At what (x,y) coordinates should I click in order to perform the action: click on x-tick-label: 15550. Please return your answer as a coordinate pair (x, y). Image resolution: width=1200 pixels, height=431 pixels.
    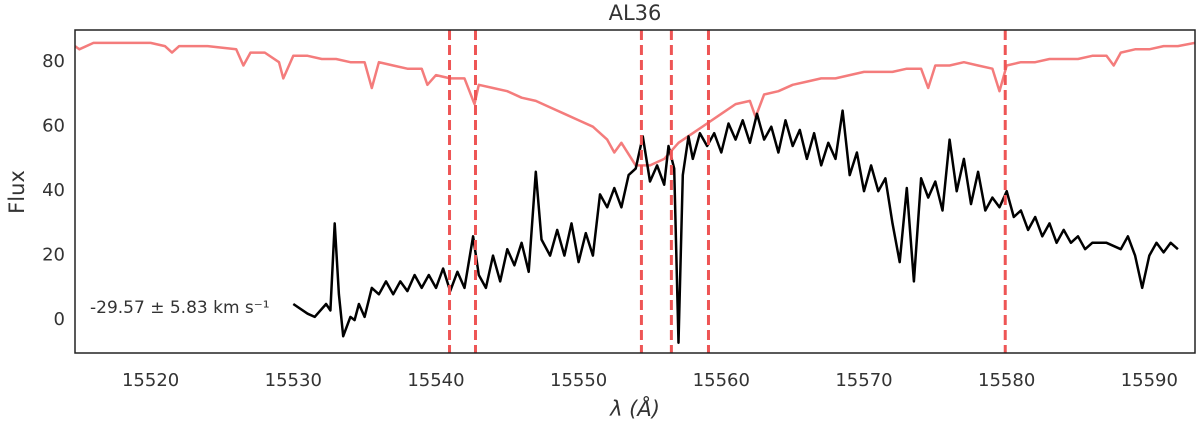
    Looking at the image, I should click on (578, 380).